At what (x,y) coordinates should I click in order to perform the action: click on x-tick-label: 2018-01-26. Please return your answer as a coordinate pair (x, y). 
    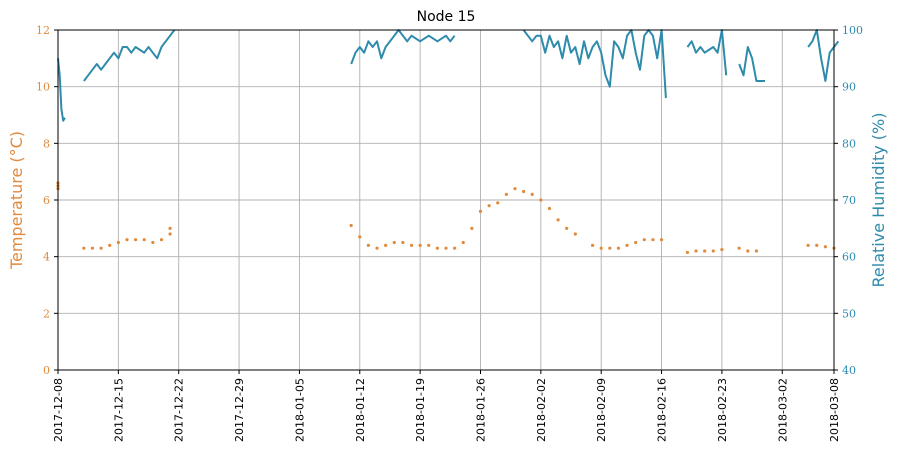
    Looking at the image, I should click on (480, 410).